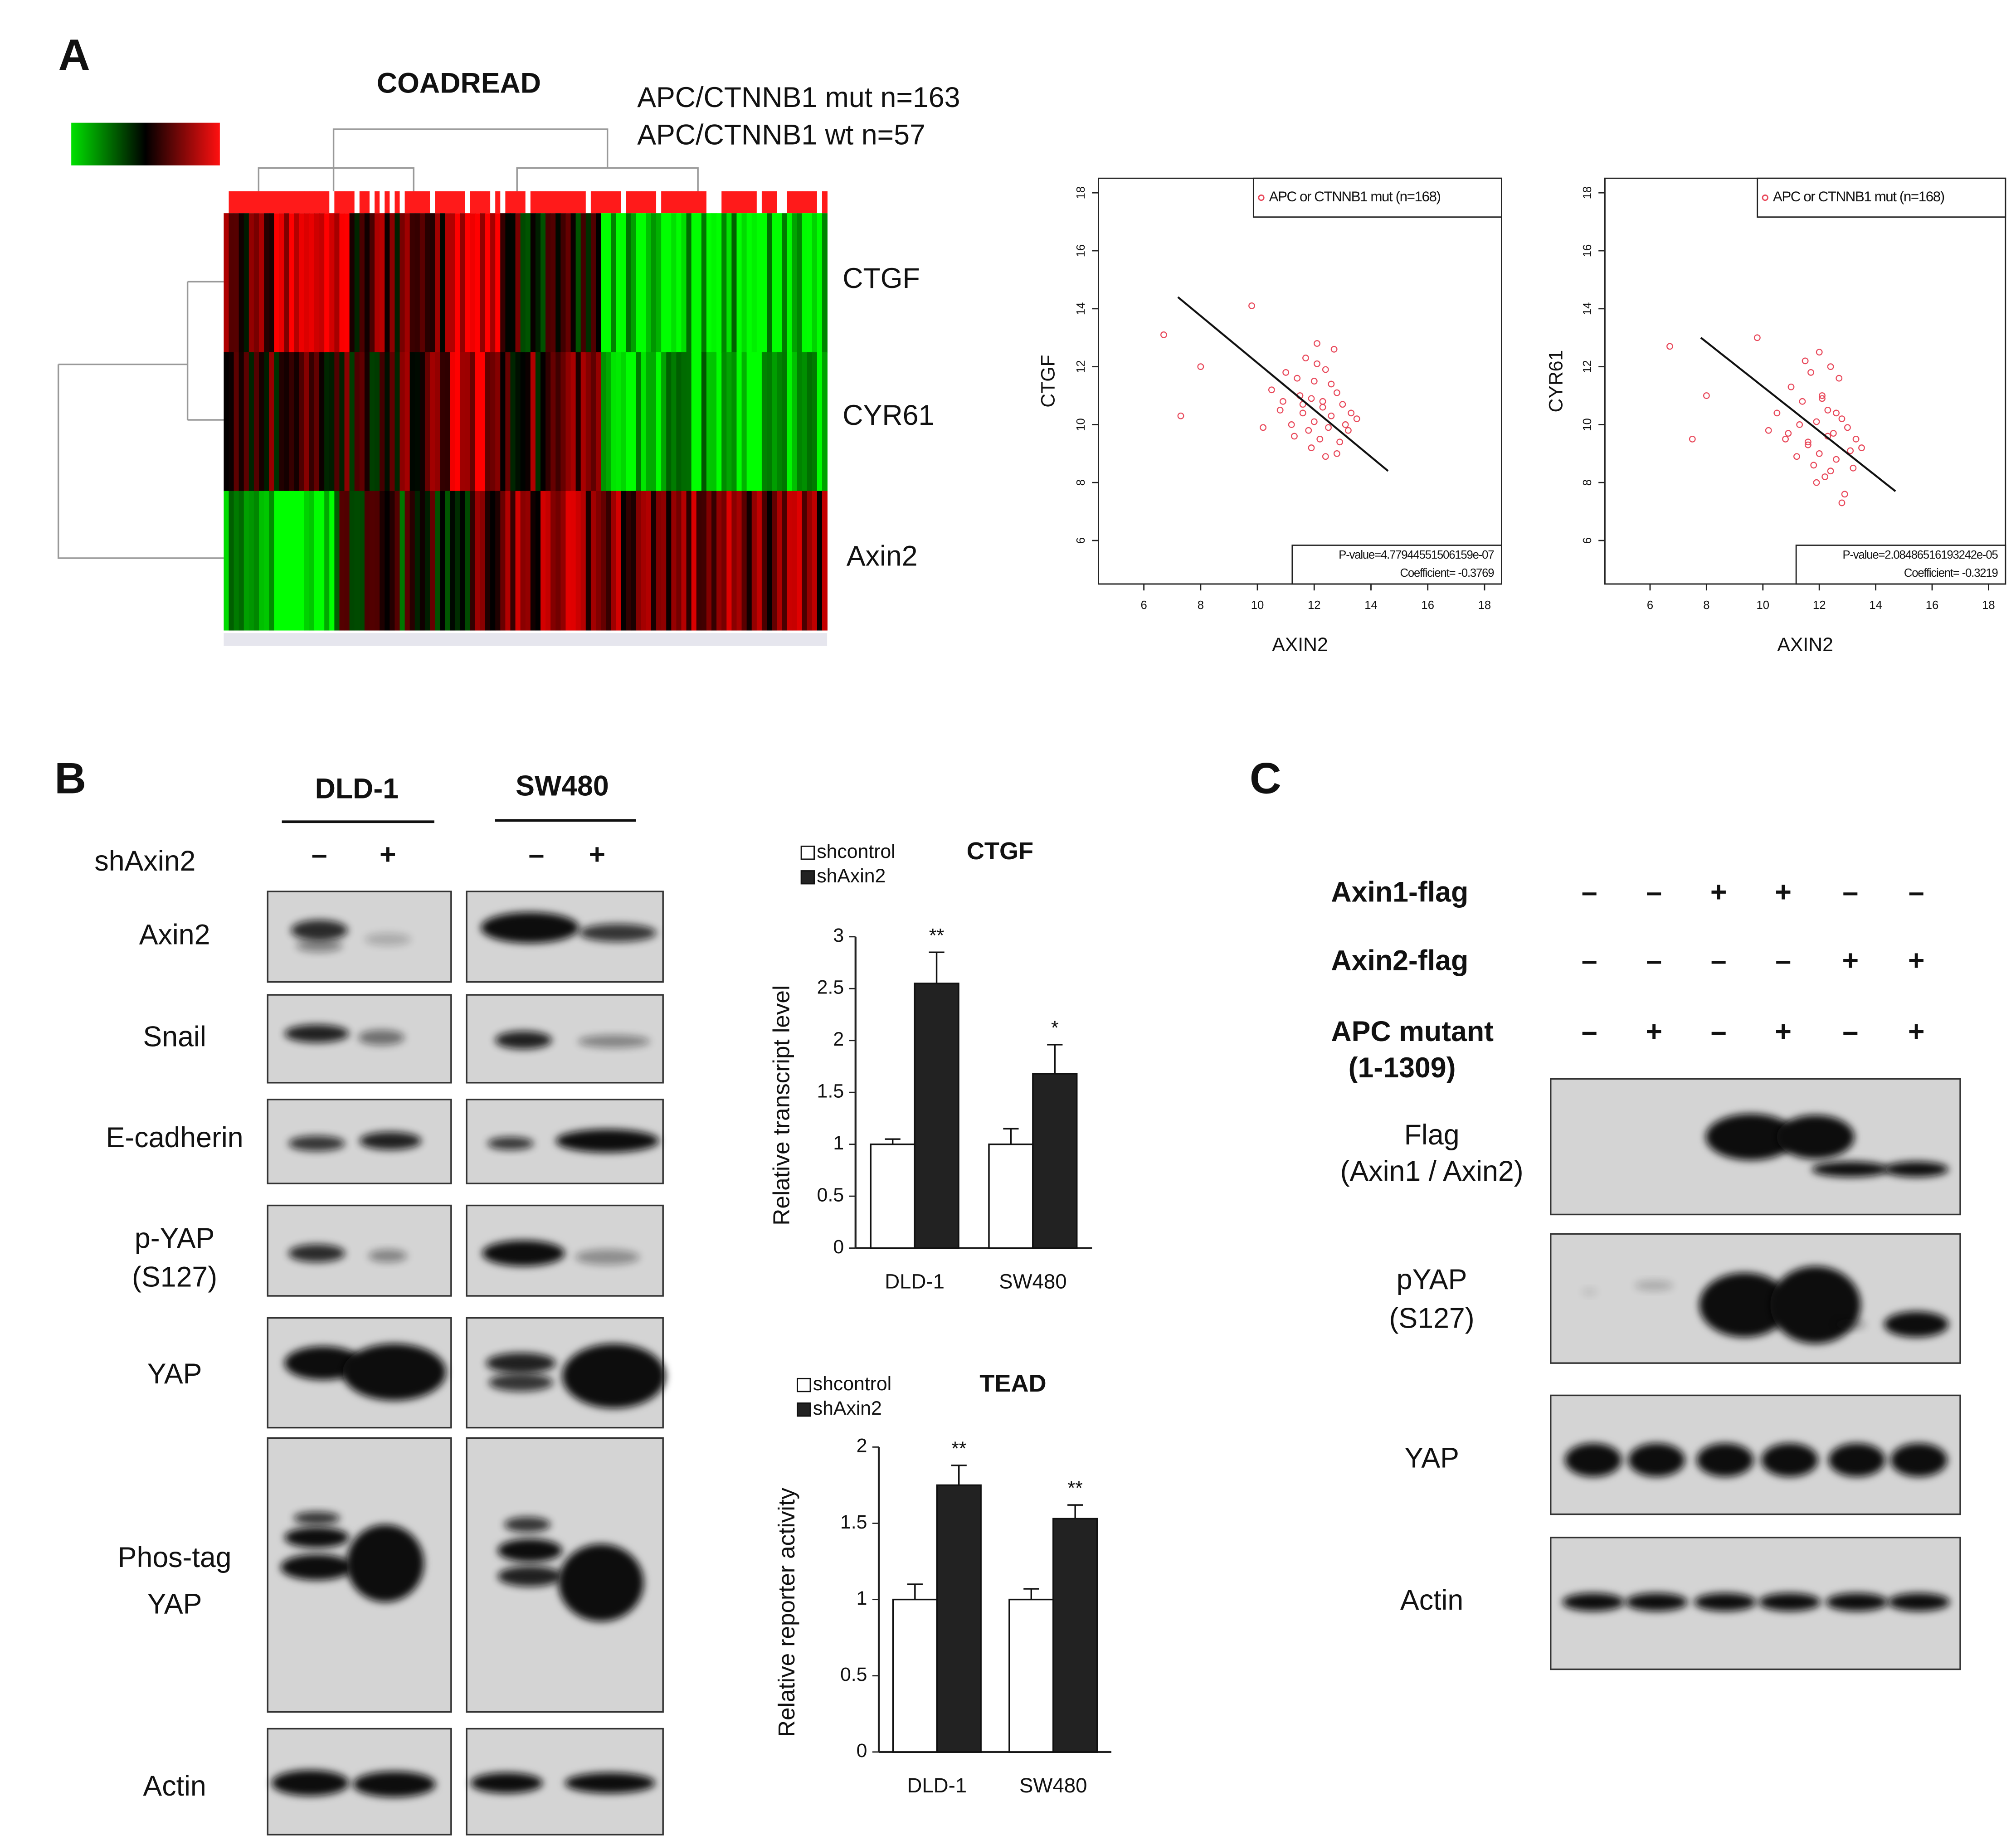 The height and width of the screenshot is (1845, 2016). What do you see at coordinates (1805, 645) in the screenshot?
I see `x-axis-label: AXIN2` at bounding box center [1805, 645].